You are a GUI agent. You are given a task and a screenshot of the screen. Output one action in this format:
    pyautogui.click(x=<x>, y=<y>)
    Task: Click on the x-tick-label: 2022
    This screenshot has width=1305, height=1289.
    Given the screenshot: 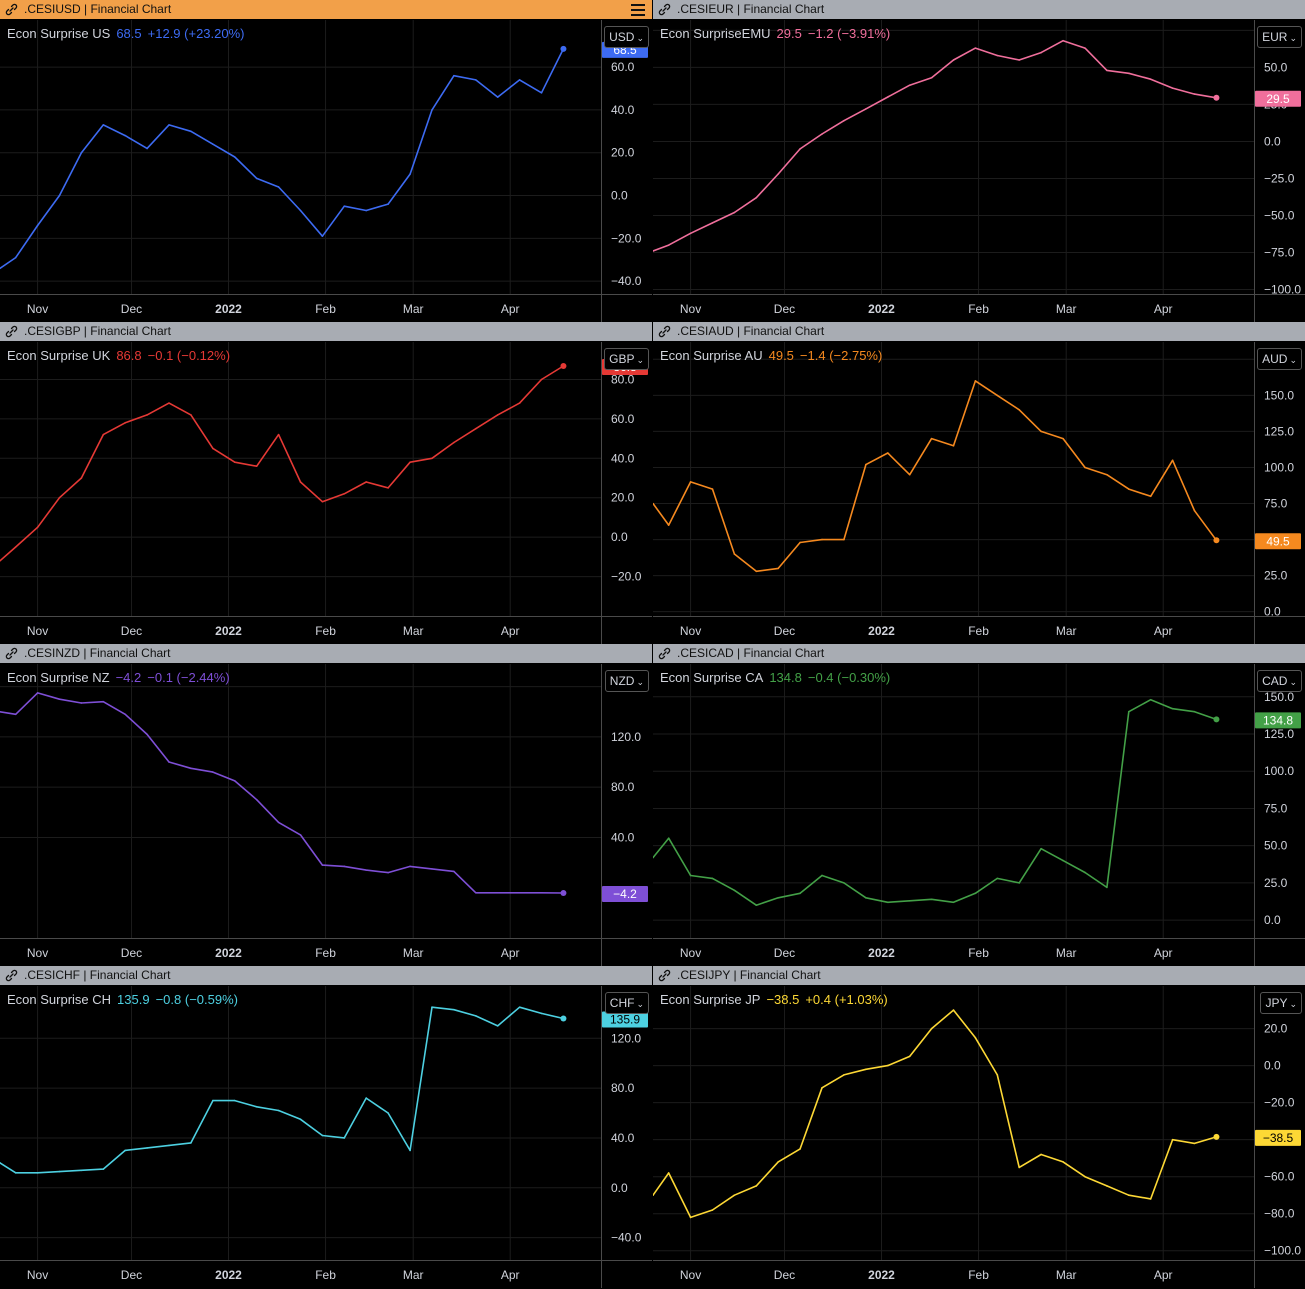 What is the action you would take?
    pyautogui.click(x=228, y=1275)
    